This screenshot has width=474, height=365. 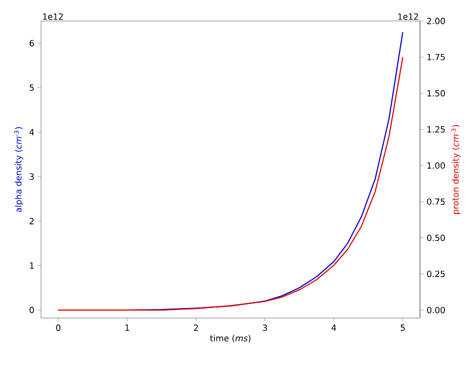 What do you see at coordinates (402, 327) in the screenshot?
I see `x-tick-label: 5` at bounding box center [402, 327].